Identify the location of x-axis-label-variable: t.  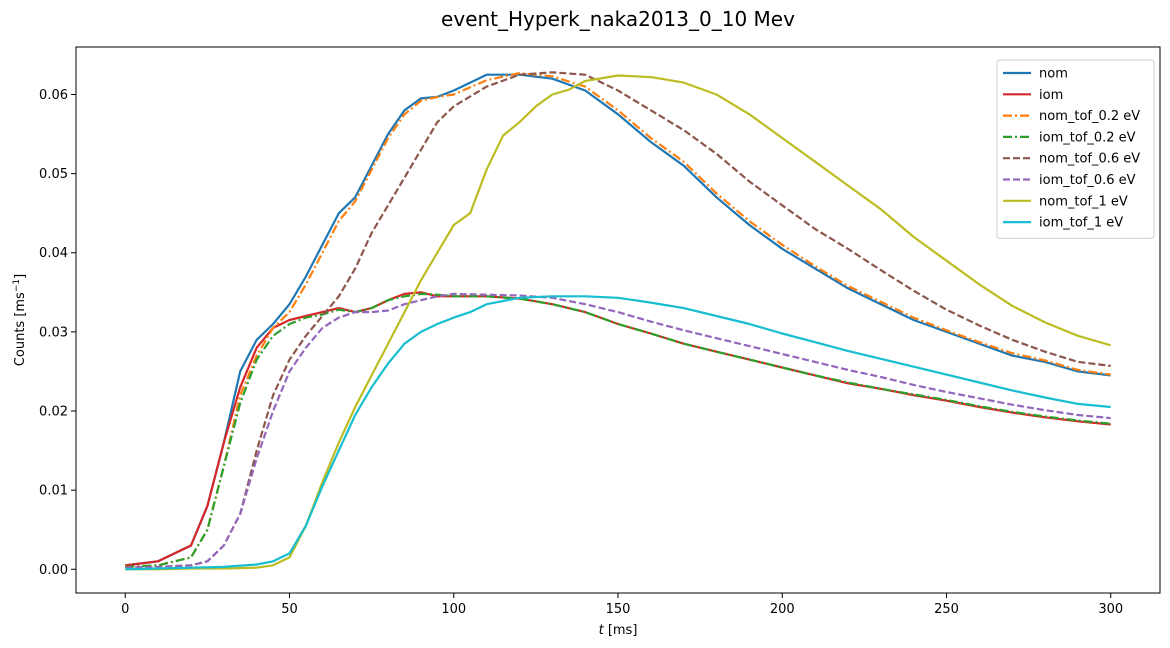
(602, 630).